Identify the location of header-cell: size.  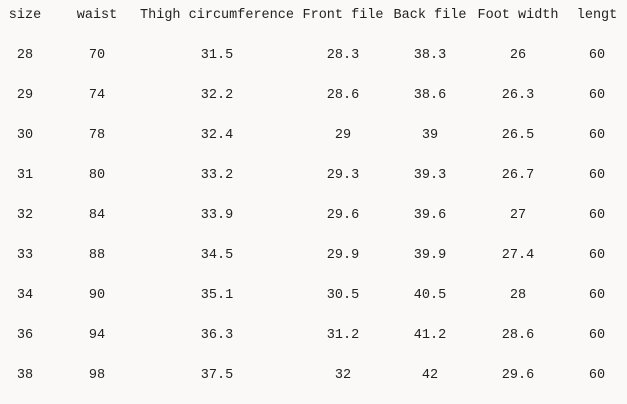
(25, 15).